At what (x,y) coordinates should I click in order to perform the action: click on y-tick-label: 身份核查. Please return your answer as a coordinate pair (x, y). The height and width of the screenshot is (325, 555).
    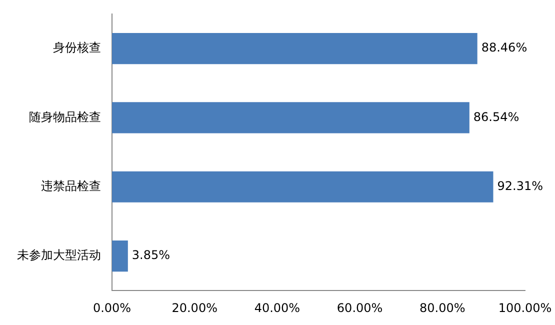
    Looking at the image, I should click on (77, 47).